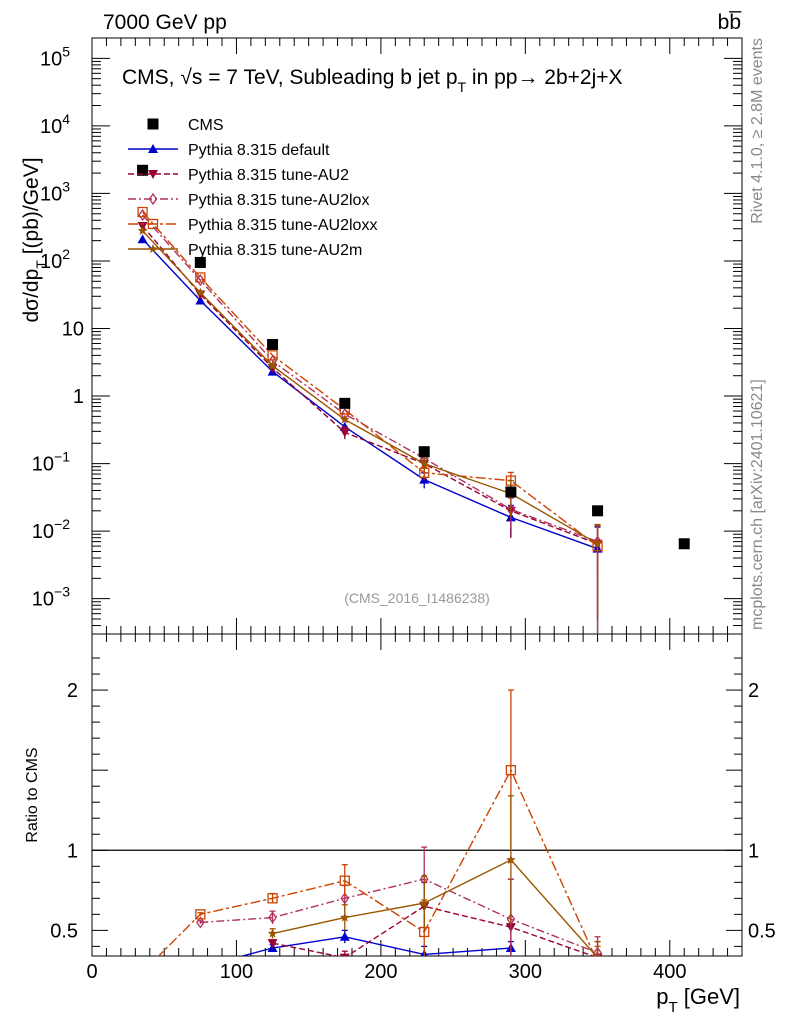 The image size is (786, 1024). What do you see at coordinates (185, 125) in the screenshot?
I see `legend-item: CMS` at bounding box center [185, 125].